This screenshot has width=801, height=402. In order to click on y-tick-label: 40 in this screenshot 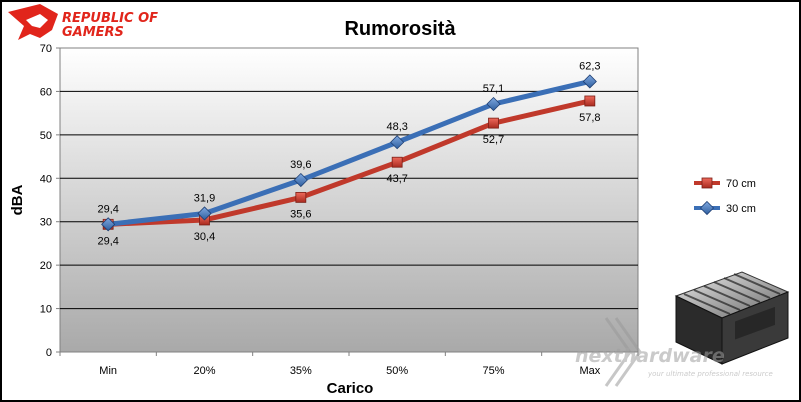, I will do `click(46, 179)`.